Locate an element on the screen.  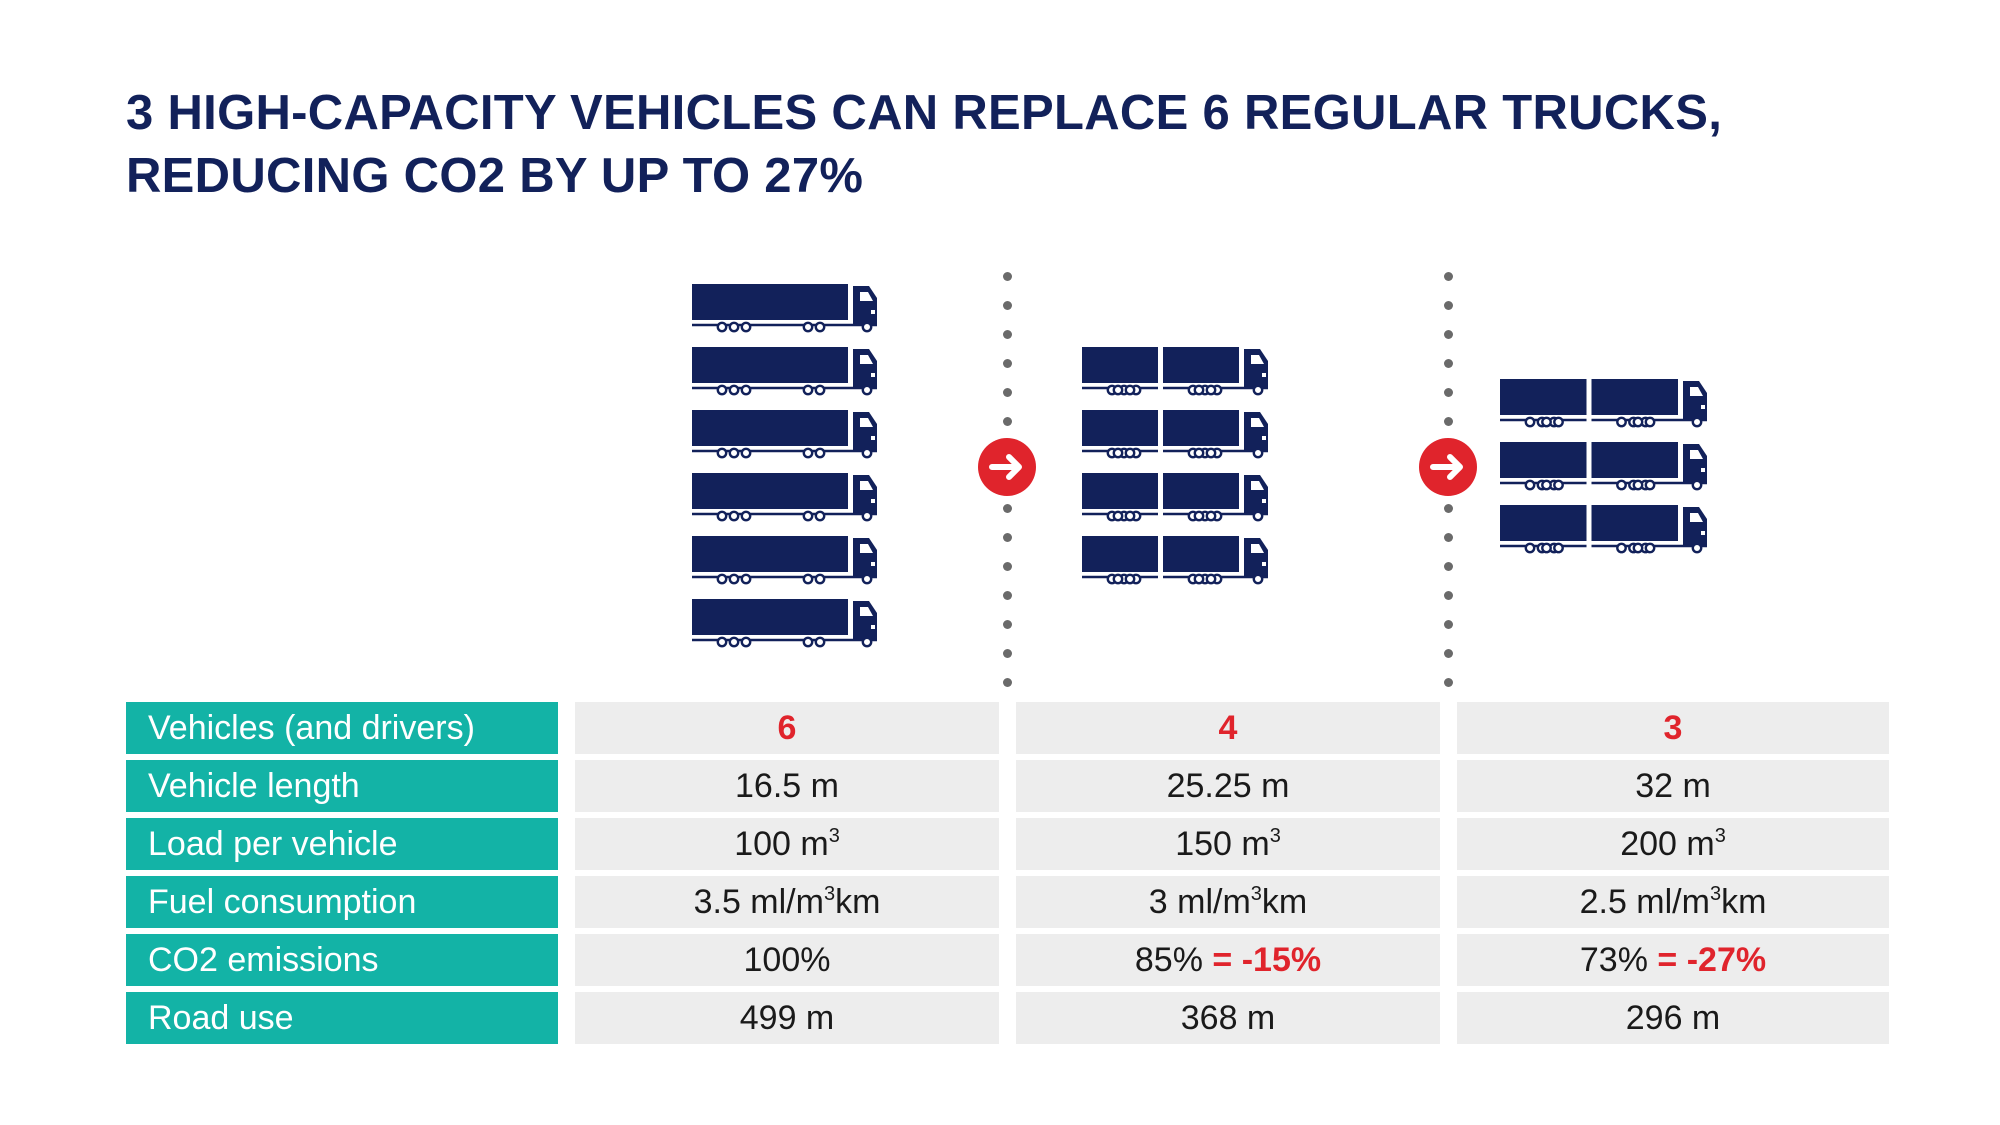
cell-double: 25.25 m is located at coordinates (1228, 786).